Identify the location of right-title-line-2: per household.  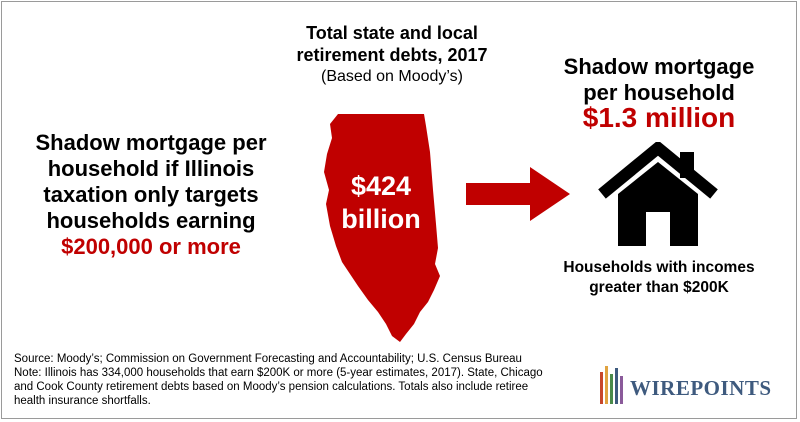
(659, 92).